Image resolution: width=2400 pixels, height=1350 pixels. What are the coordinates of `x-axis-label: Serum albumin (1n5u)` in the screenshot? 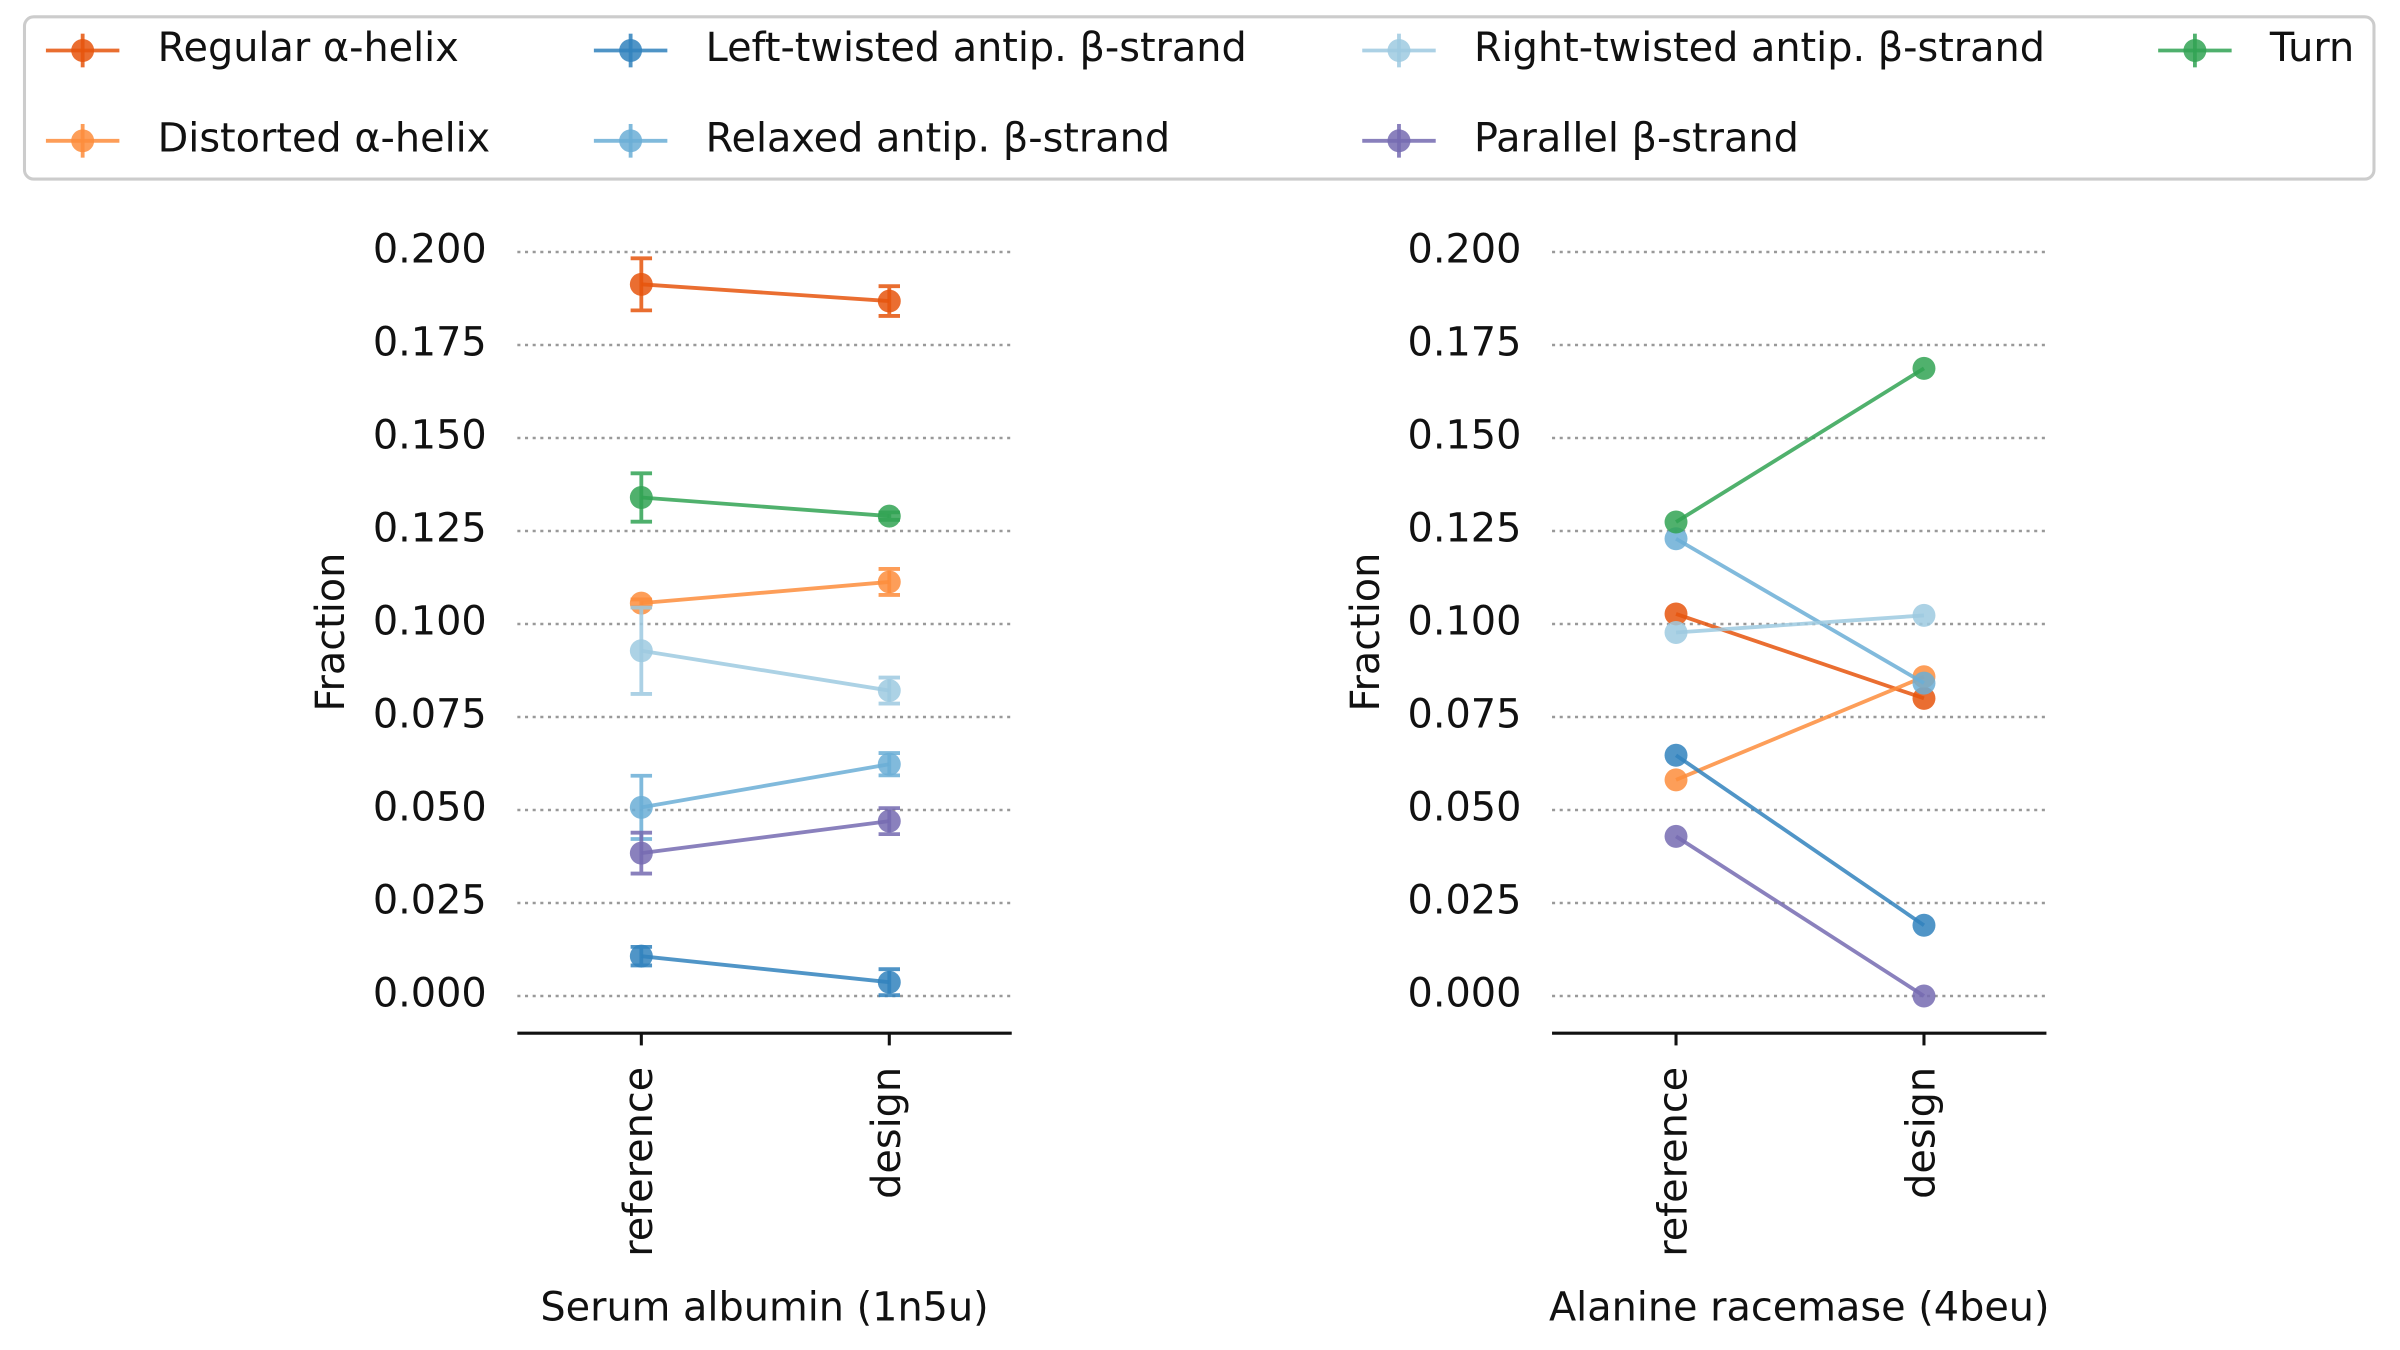 It's located at (764, 1308).